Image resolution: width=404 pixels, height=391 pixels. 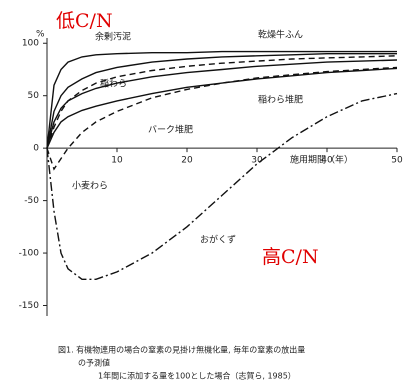 What do you see at coordinates (31, 201) in the screenshot?
I see `y-tick-label: -50` at bounding box center [31, 201].